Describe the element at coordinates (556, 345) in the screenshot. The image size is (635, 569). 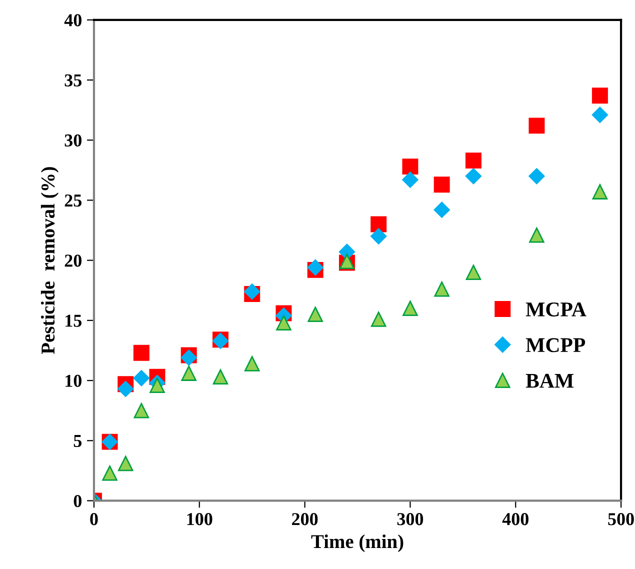
I see `legend-label: MCPP` at that location.